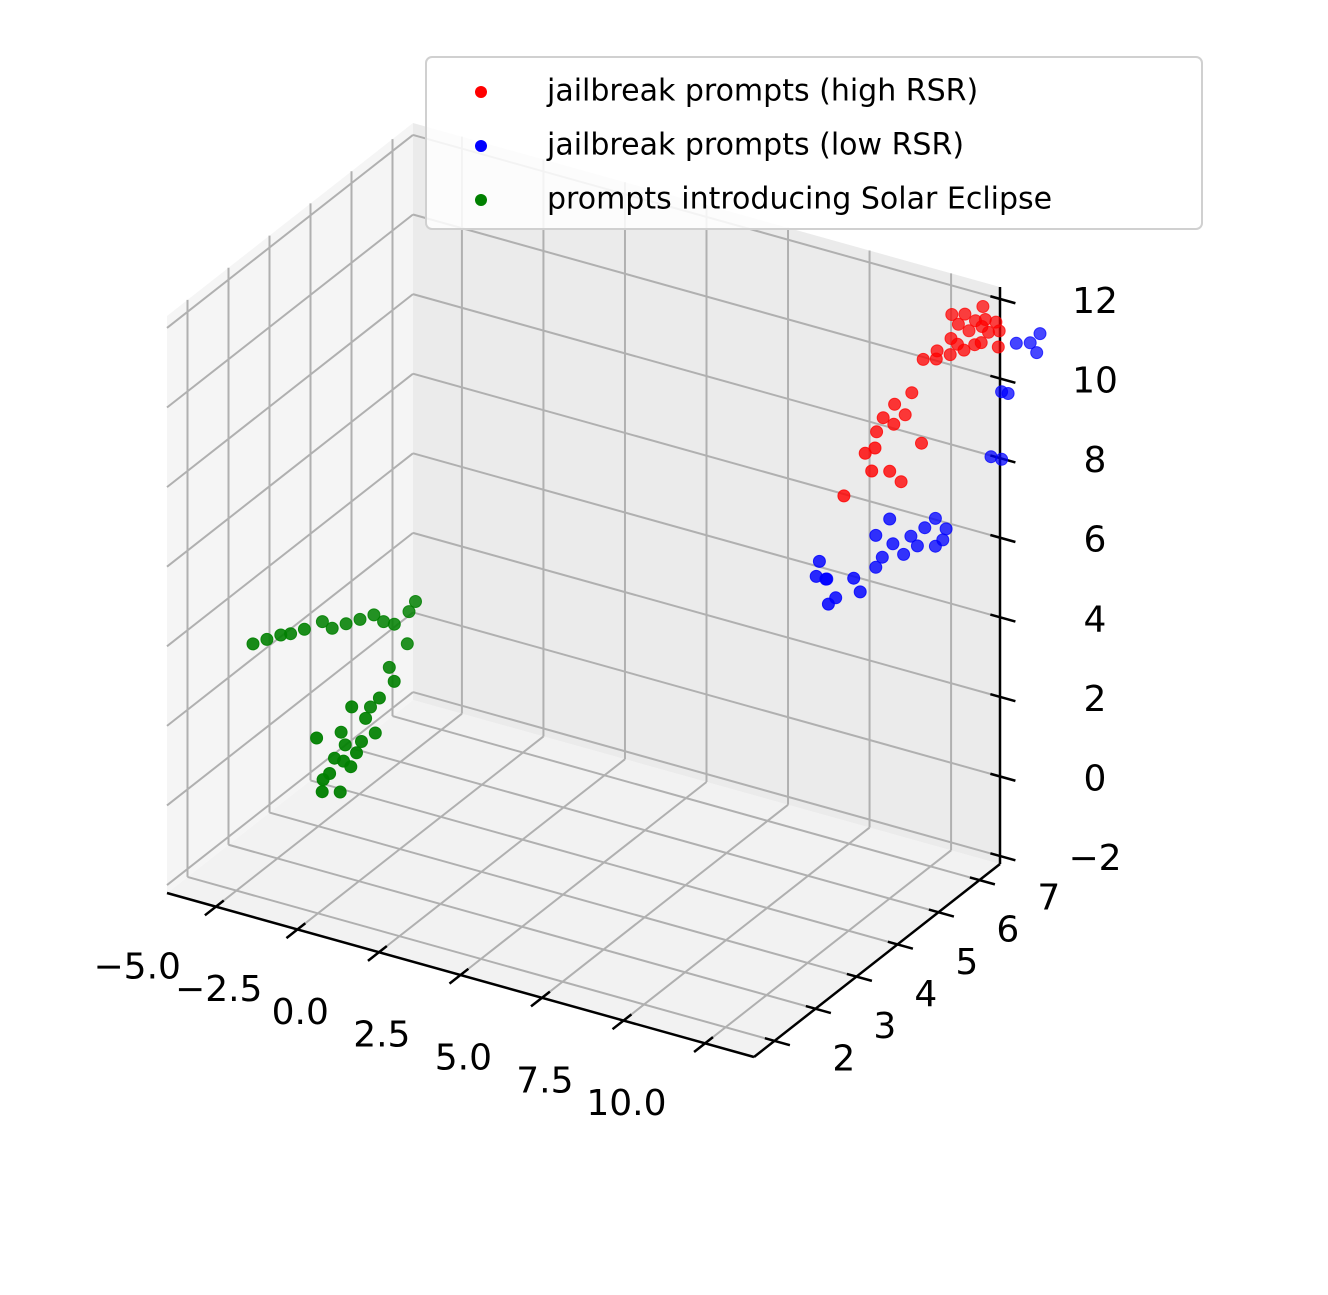 The width and height of the screenshot is (1328, 1295). What do you see at coordinates (877, 960) in the screenshot?
I see `y-axis-line` at bounding box center [877, 960].